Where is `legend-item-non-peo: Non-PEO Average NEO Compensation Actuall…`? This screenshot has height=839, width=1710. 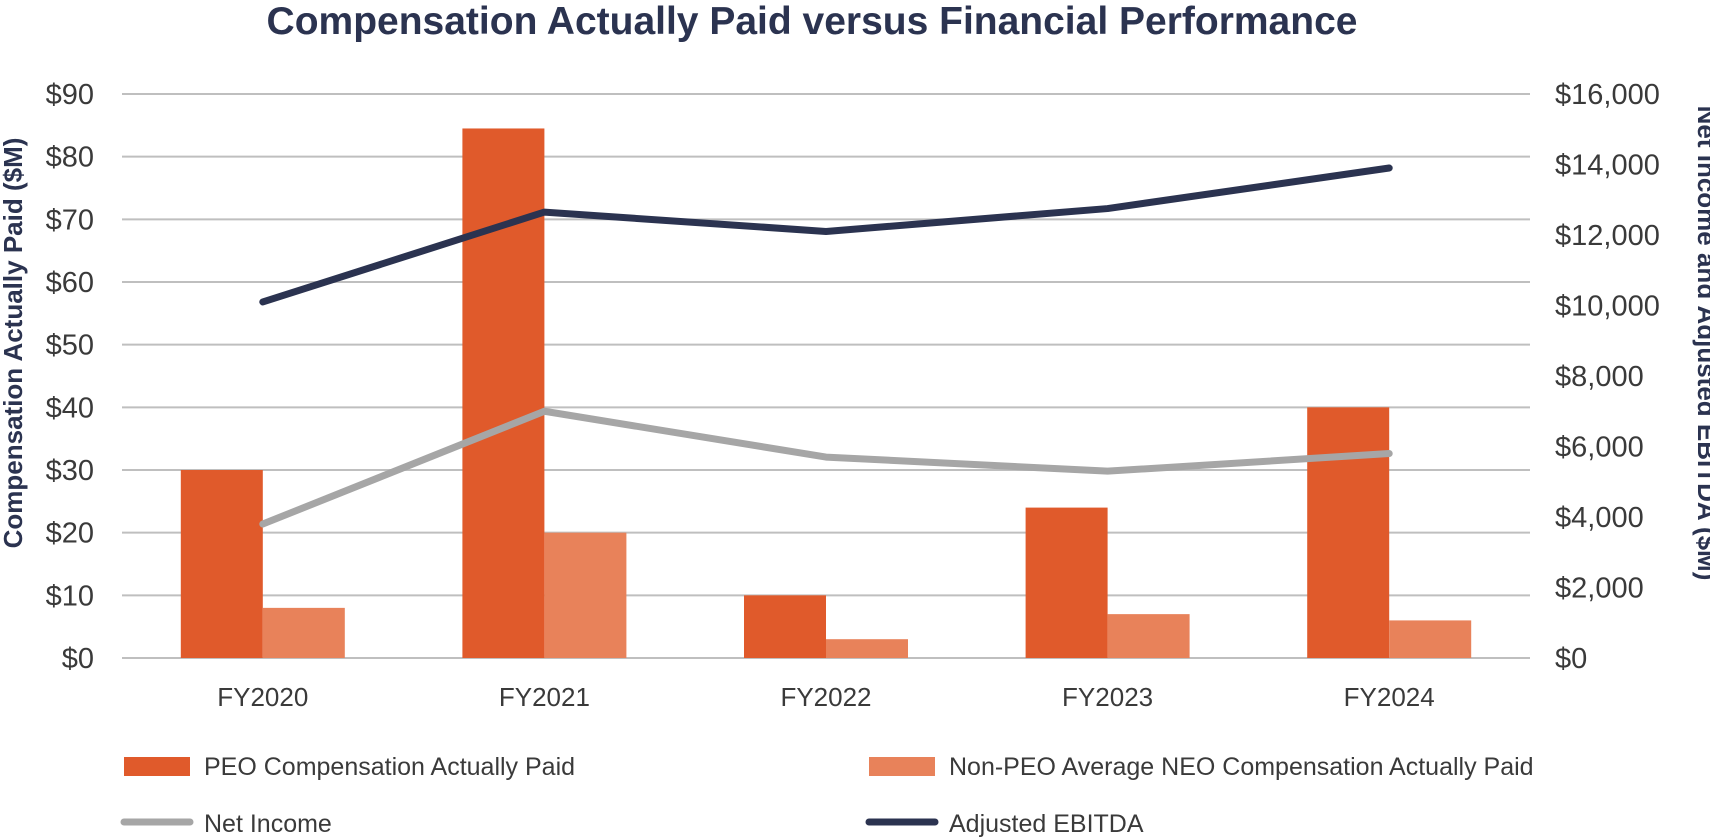
legend-item-non-peo: Non-PEO Average NEO Compensation Actuall… is located at coordinates (1201, 767).